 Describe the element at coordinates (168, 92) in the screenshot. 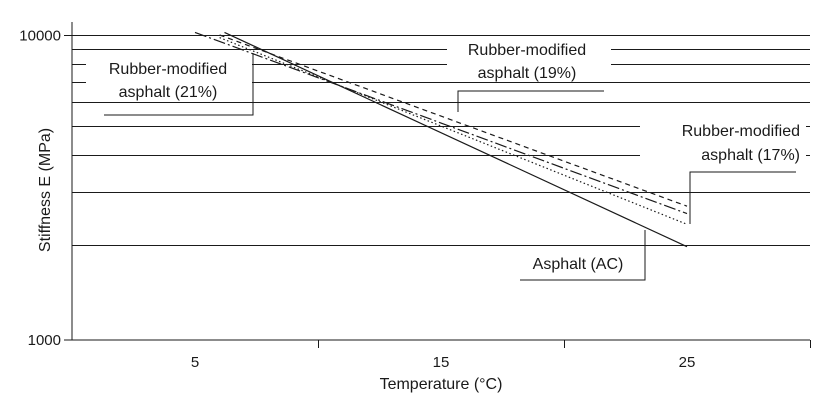

I see `annotation-text: asphalt (21%)` at that location.